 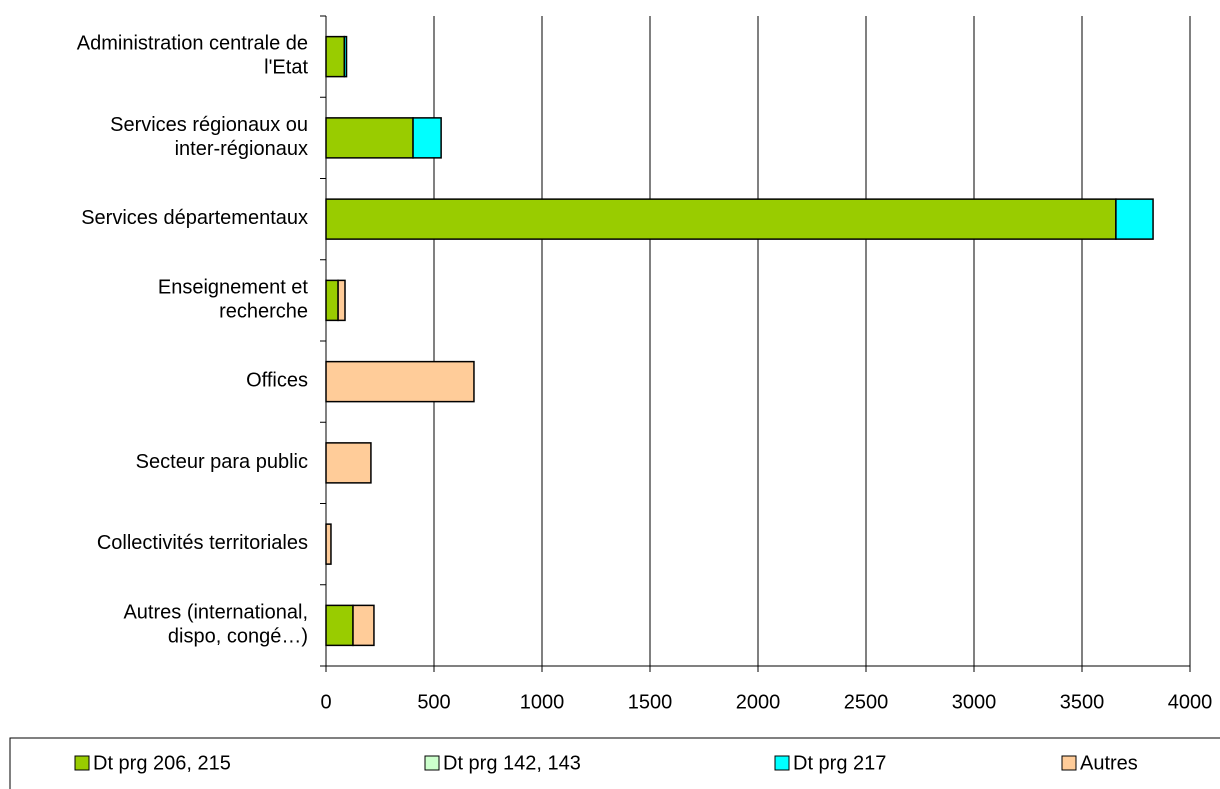 What do you see at coordinates (542, 702) in the screenshot?
I see `x-tick-label: 1000` at bounding box center [542, 702].